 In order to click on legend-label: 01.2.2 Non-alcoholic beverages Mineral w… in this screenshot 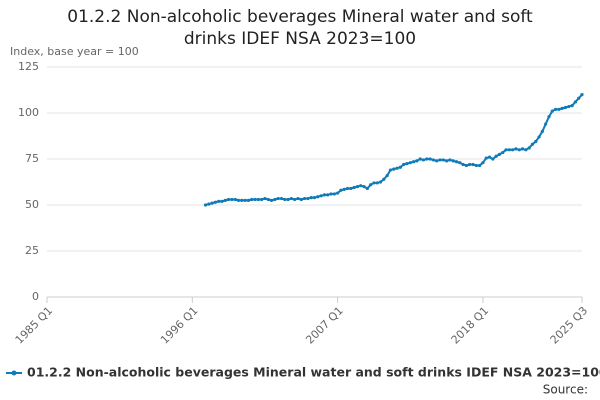, I will do `click(313, 372)`.